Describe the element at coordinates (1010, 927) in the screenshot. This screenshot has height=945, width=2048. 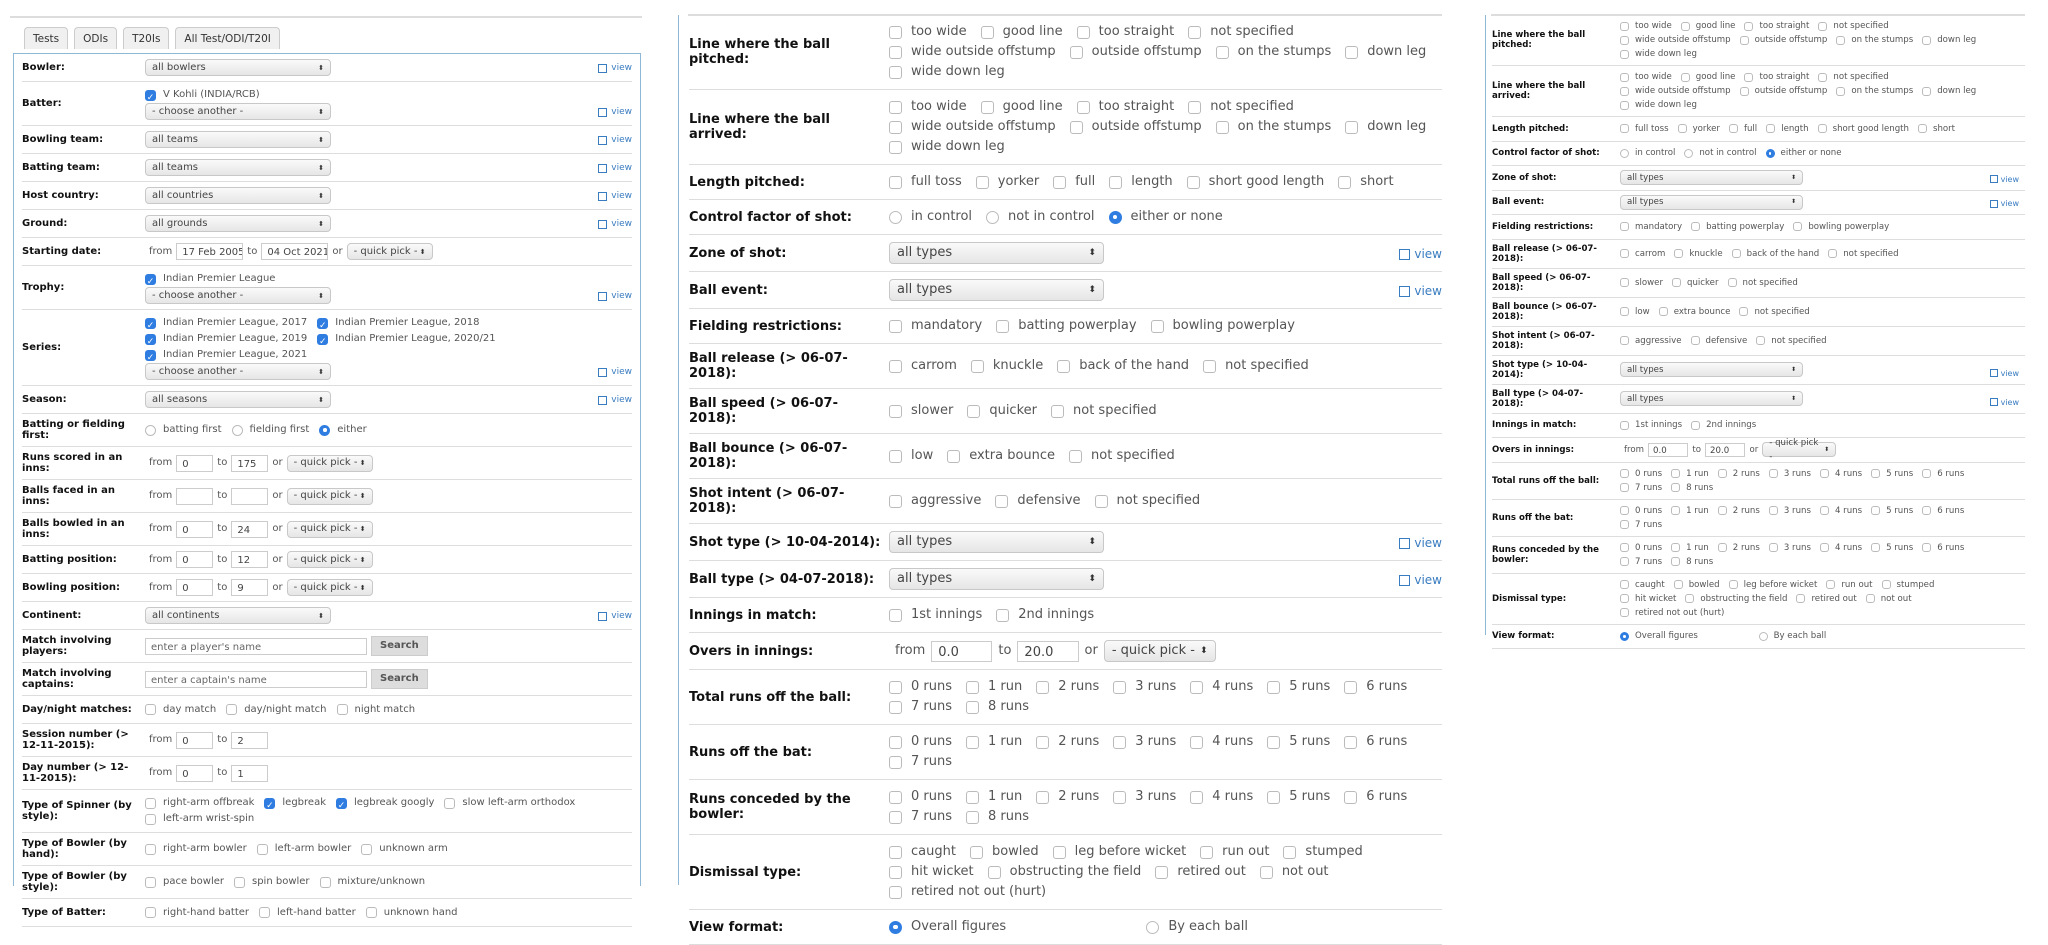
I see `radio-option-overall-figures: Overall figures` at that location.